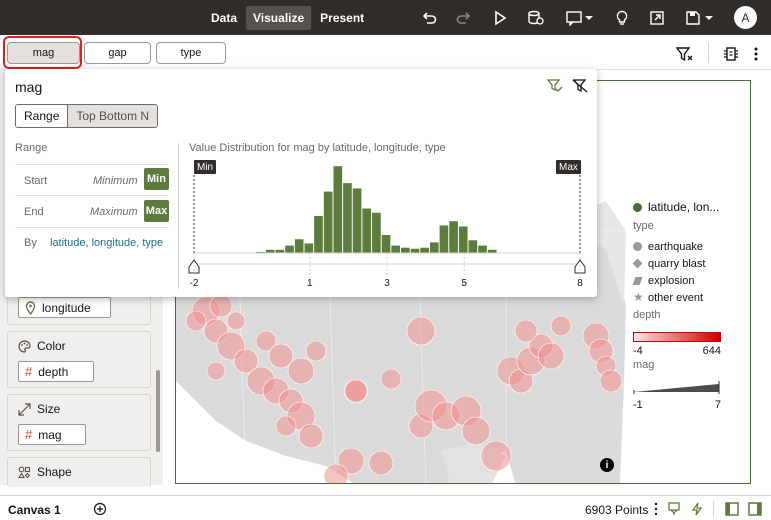 The height and width of the screenshot is (520, 771). Describe the element at coordinates (677, 405) in the screenshot. I see `mag-range: -1 7` at that location.